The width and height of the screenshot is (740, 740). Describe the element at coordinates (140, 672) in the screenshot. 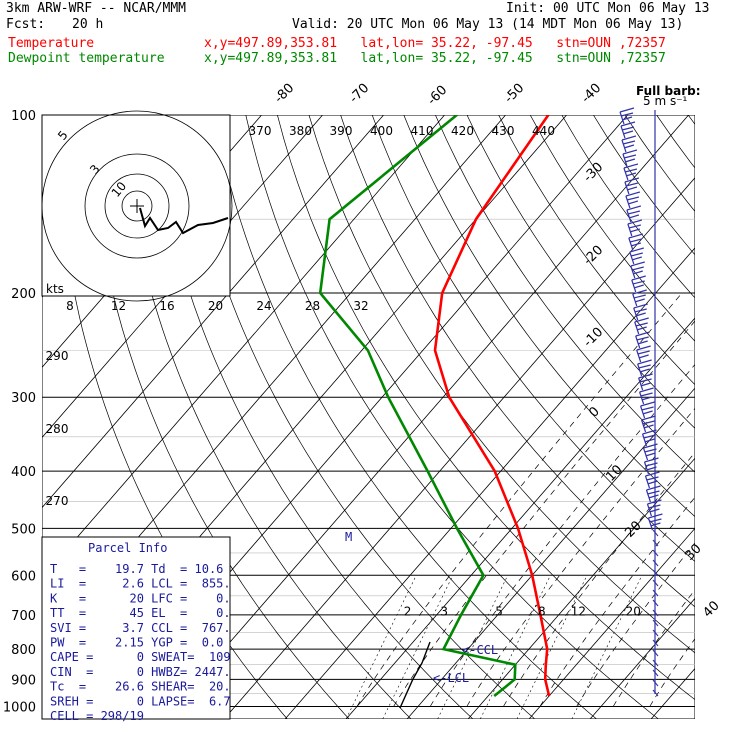

I see `parcel-info-row: CIN = 0 HWBZ= 2447.` at that location.